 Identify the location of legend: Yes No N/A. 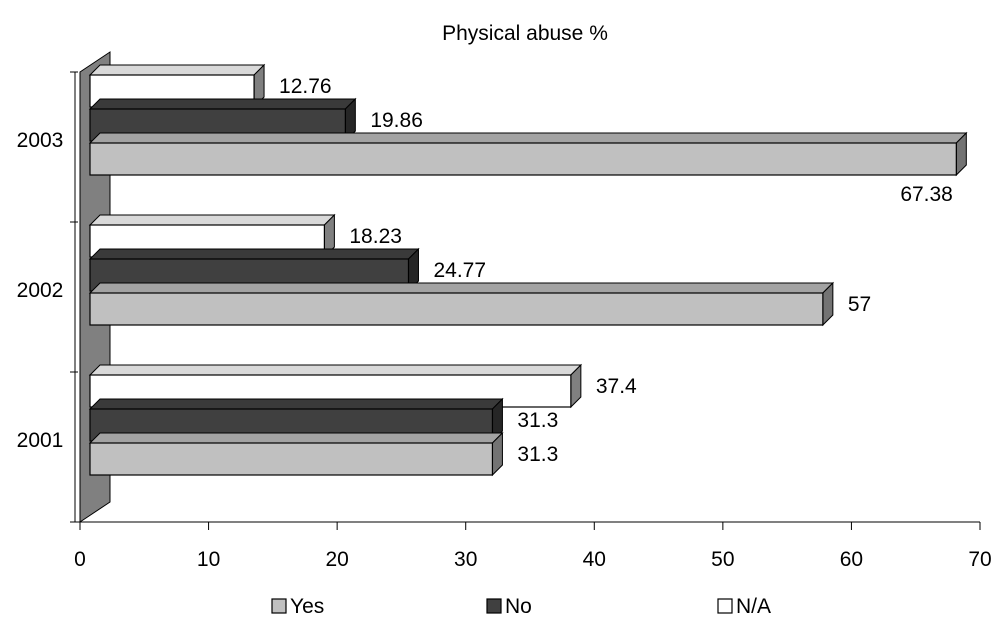
(521, 606).